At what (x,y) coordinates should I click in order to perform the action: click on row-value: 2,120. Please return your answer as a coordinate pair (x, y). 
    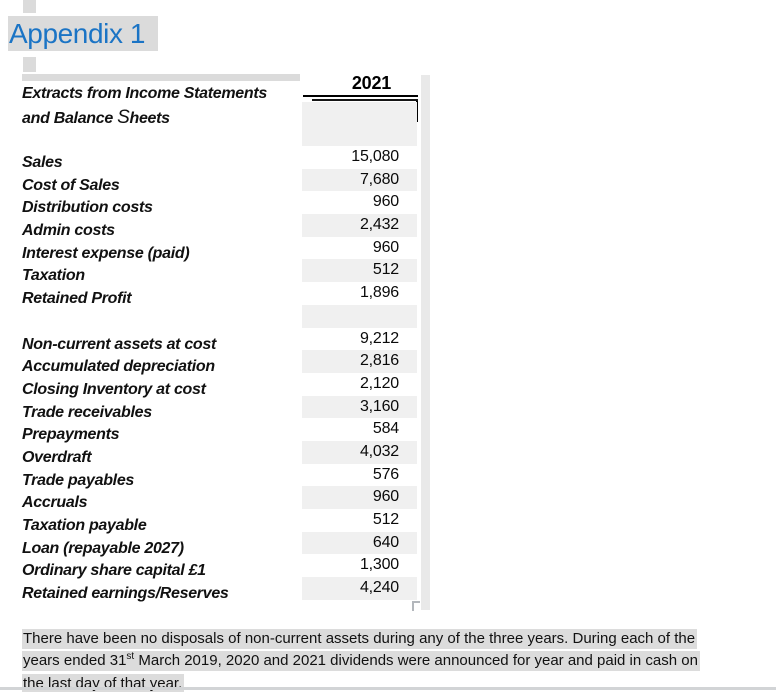
    Looking at the image, I should click on (379, 383).